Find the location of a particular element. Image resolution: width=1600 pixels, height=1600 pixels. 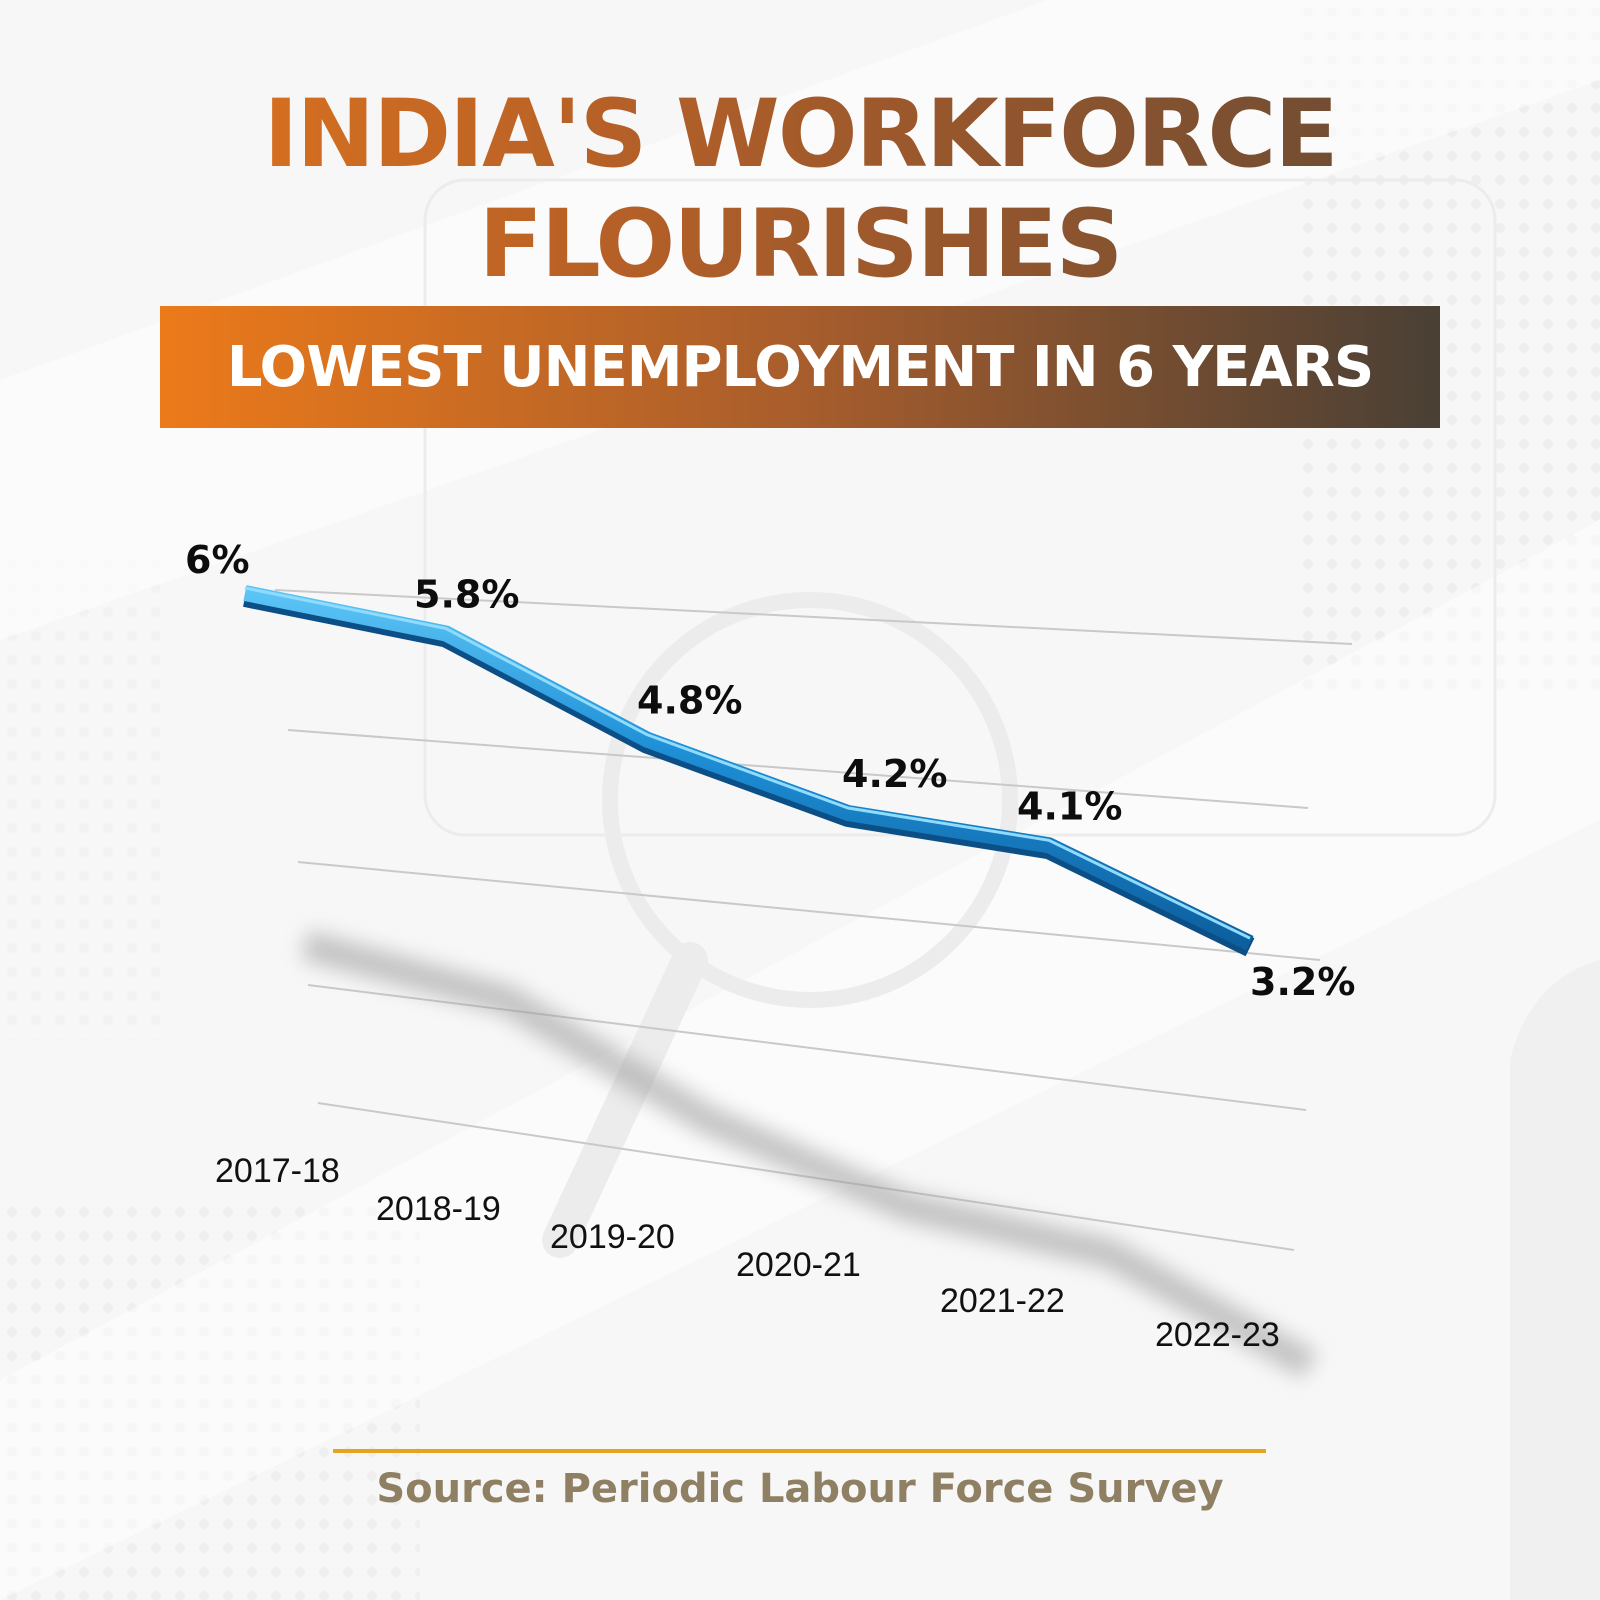

series-line-path is located at coordinates (748, 768).